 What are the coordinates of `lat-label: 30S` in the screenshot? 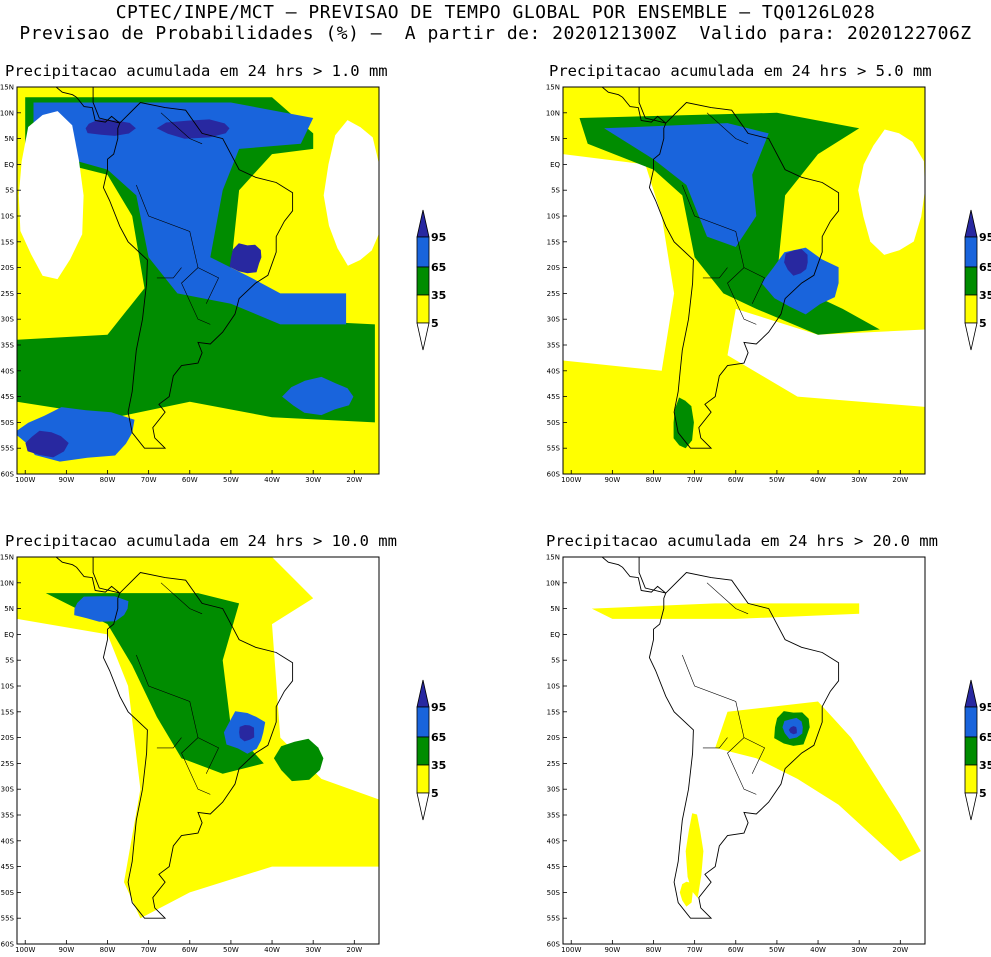 It's located at (554, 320).